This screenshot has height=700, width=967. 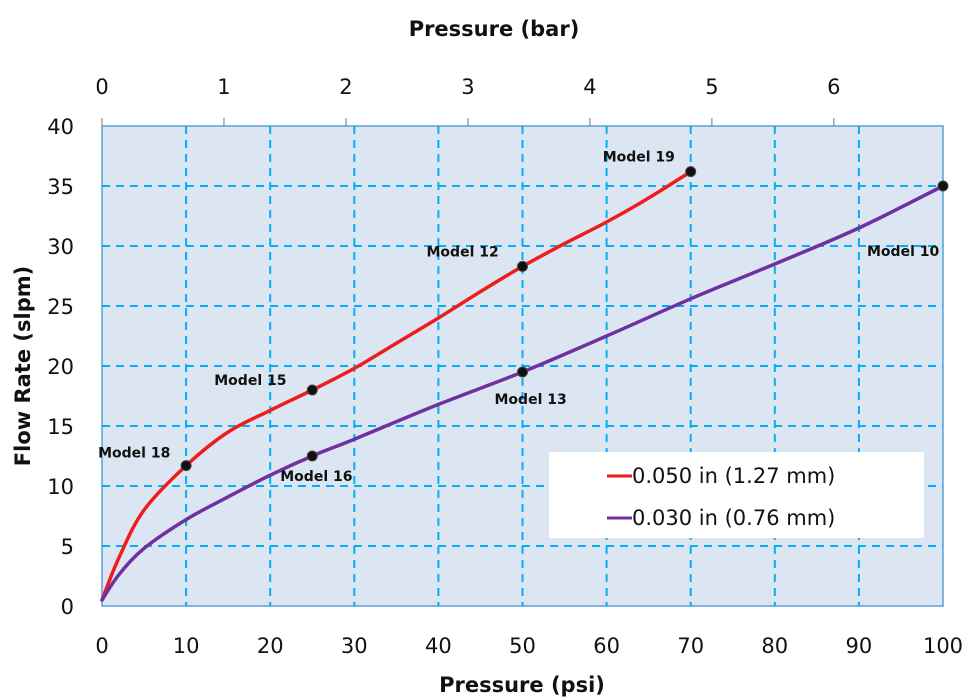 What do you see at coordinates (67, 547) in the screenshot?
I see `y-tick-label: 5` at bounding box center [67, 547].